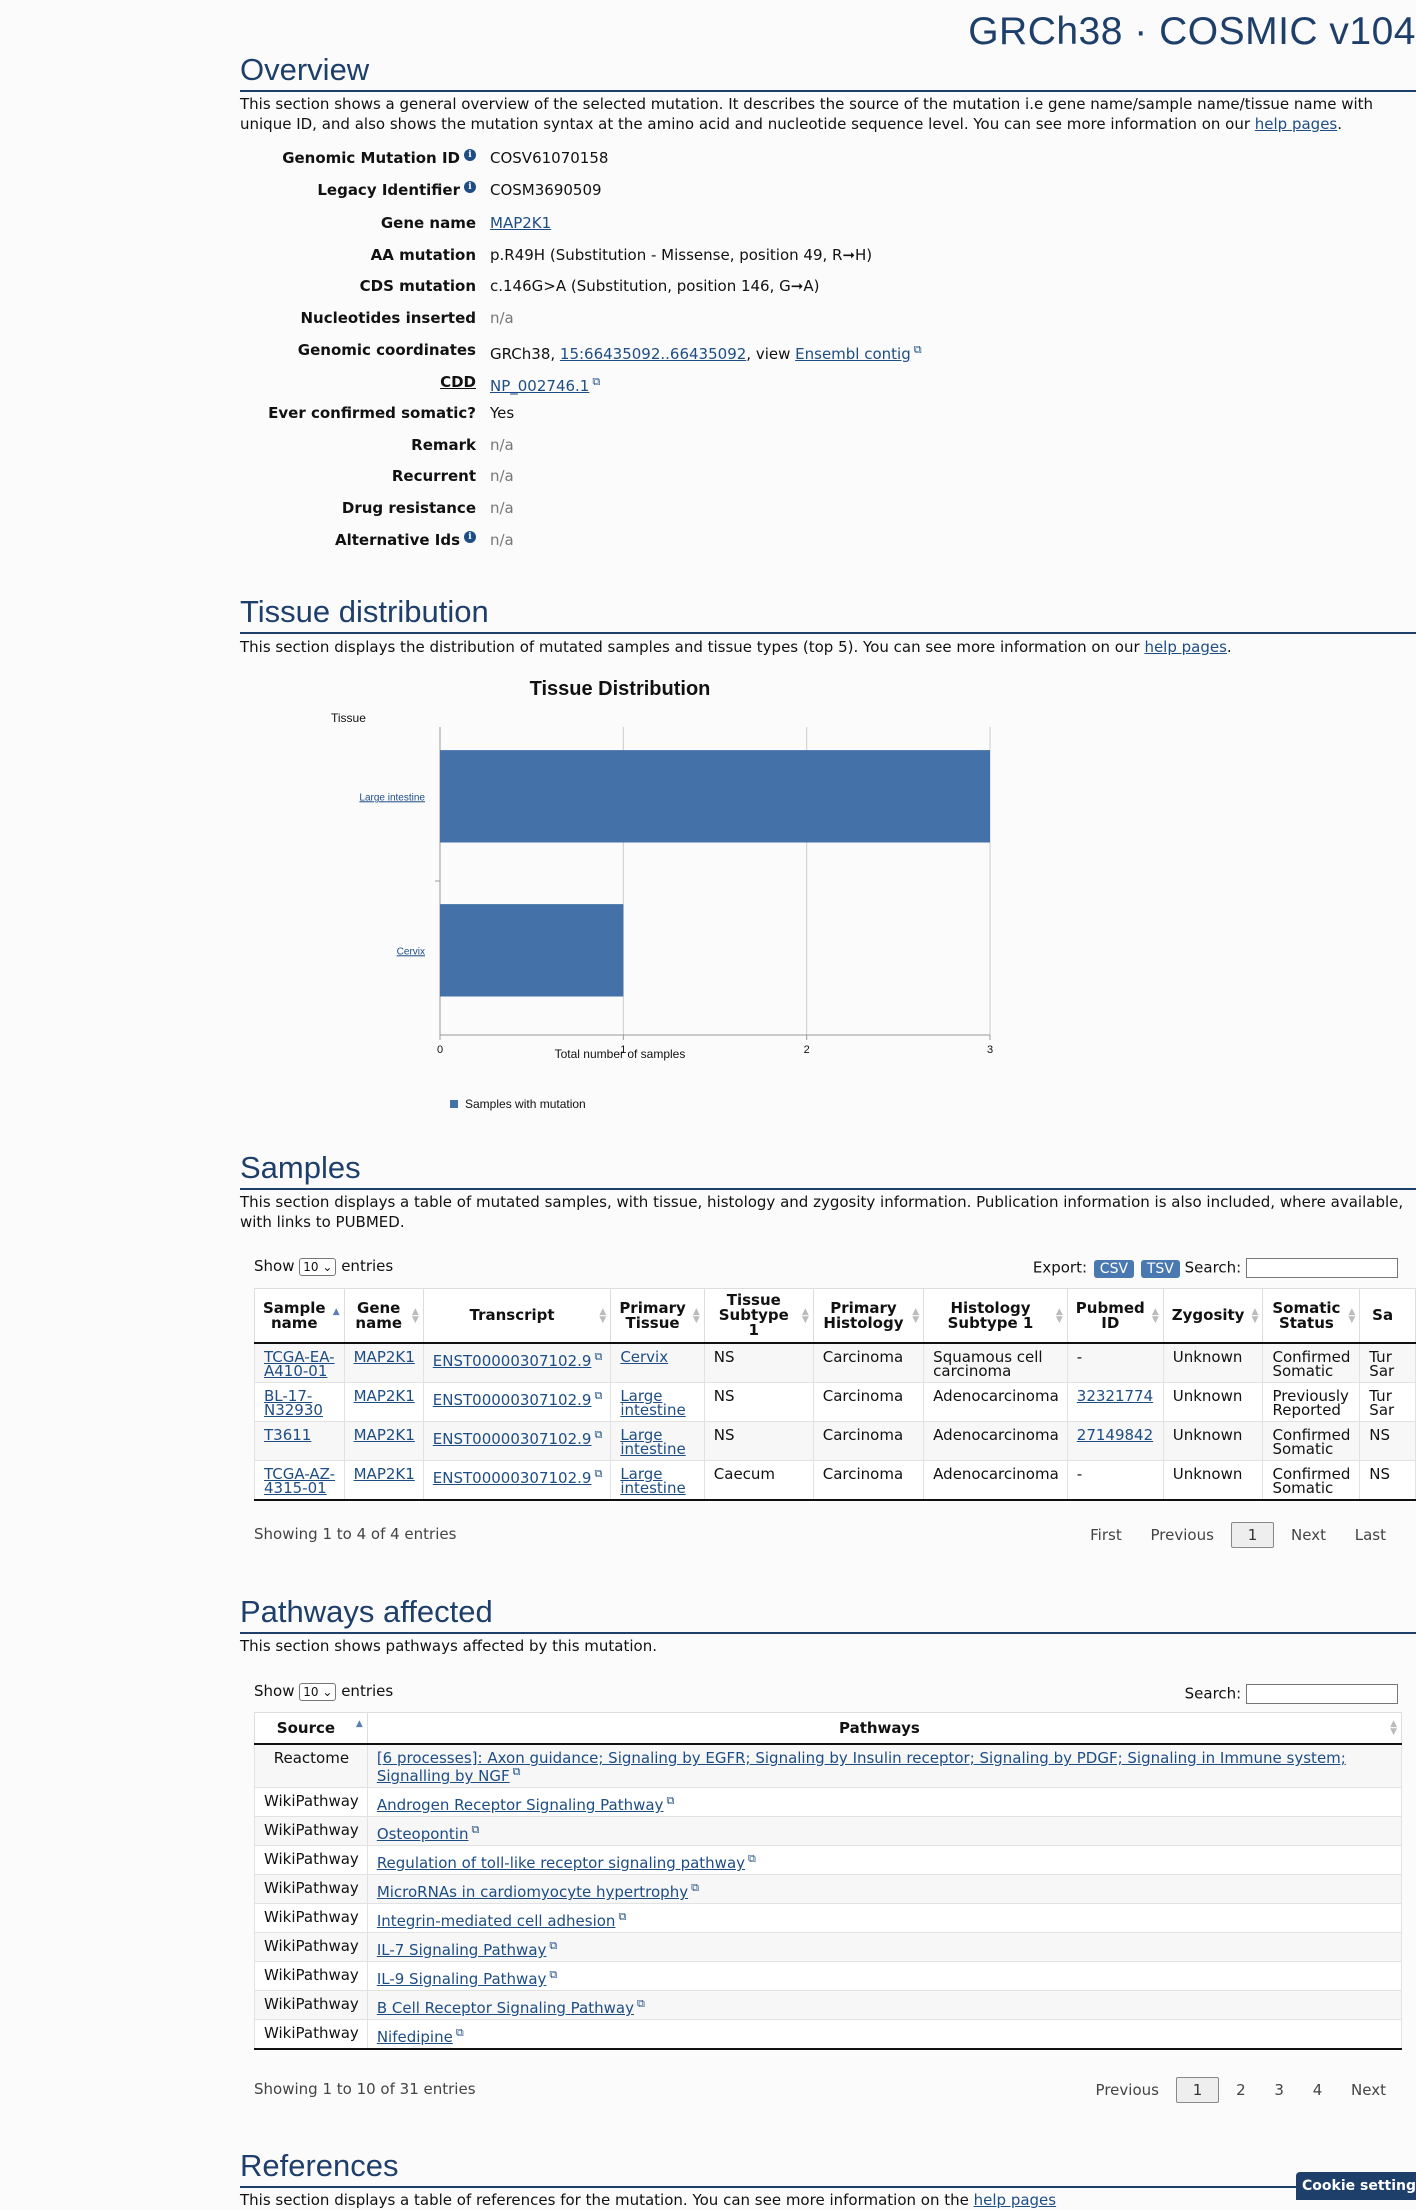 The height and width of the screenshot is (2210, 1416). What do you see at coordinates (502, 413) in the screenshot?
I see `ever-confirmed-somatic-value: Yes` at bounding box center [502, 413].